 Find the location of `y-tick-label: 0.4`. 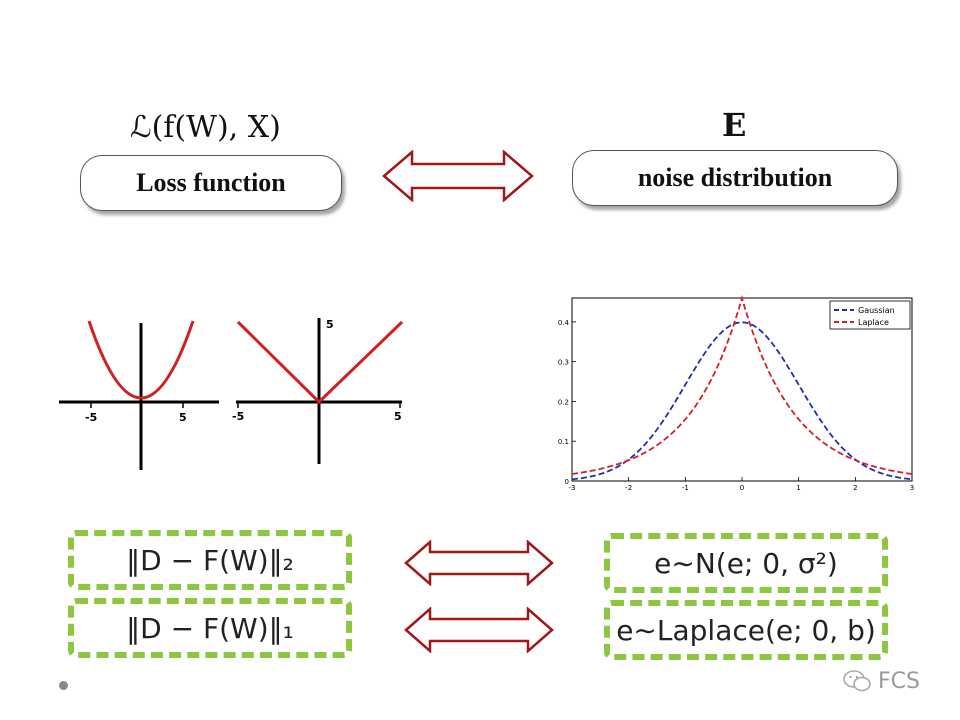

y-tick-label: 0.4 is located at coordinates (564, 323).